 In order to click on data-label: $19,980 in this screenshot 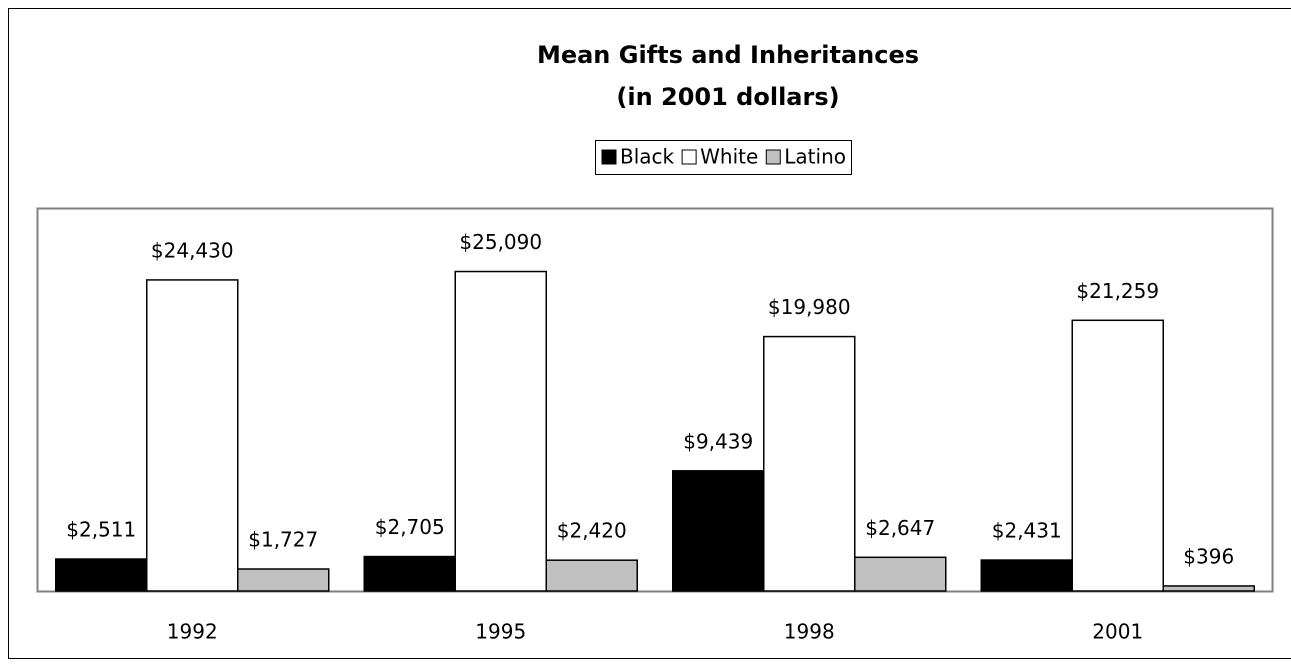, I will do `click(809, 307)`.